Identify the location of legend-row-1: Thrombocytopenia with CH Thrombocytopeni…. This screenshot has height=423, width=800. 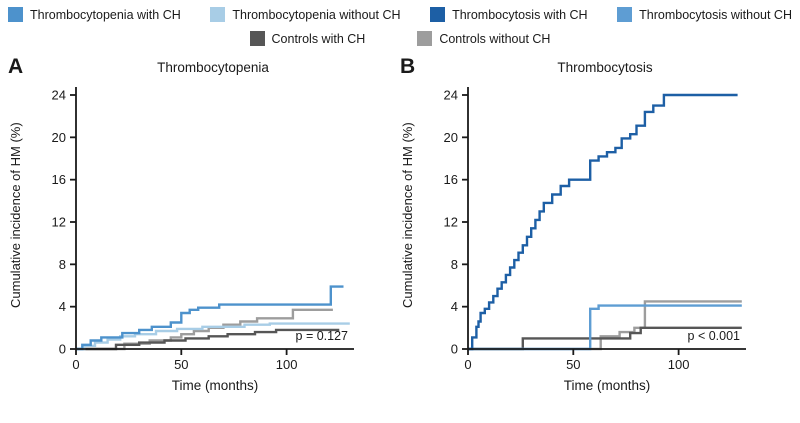
(400, 14).